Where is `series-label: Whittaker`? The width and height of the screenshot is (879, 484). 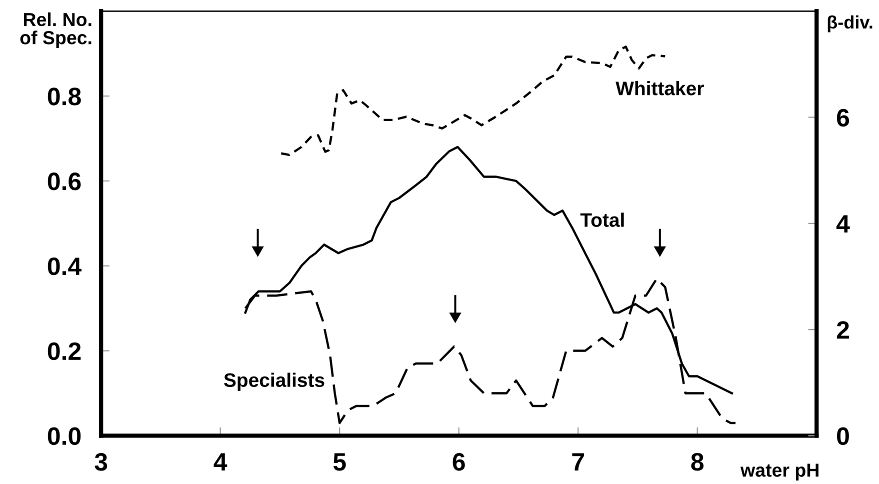
series-label: Whittaker is located at coordinates (660, 88).